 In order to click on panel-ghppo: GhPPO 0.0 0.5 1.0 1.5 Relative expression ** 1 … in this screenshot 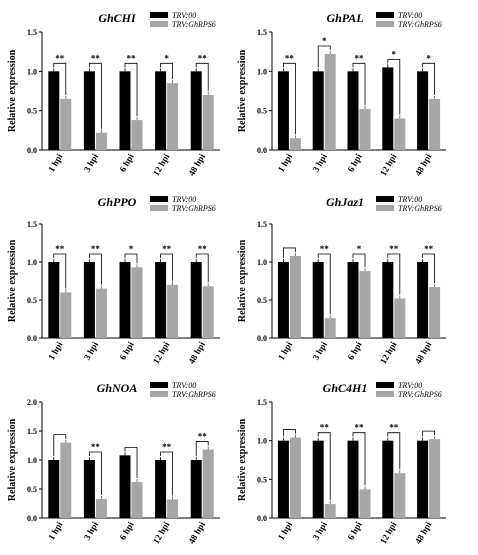, I will do `click(113, 280)`.